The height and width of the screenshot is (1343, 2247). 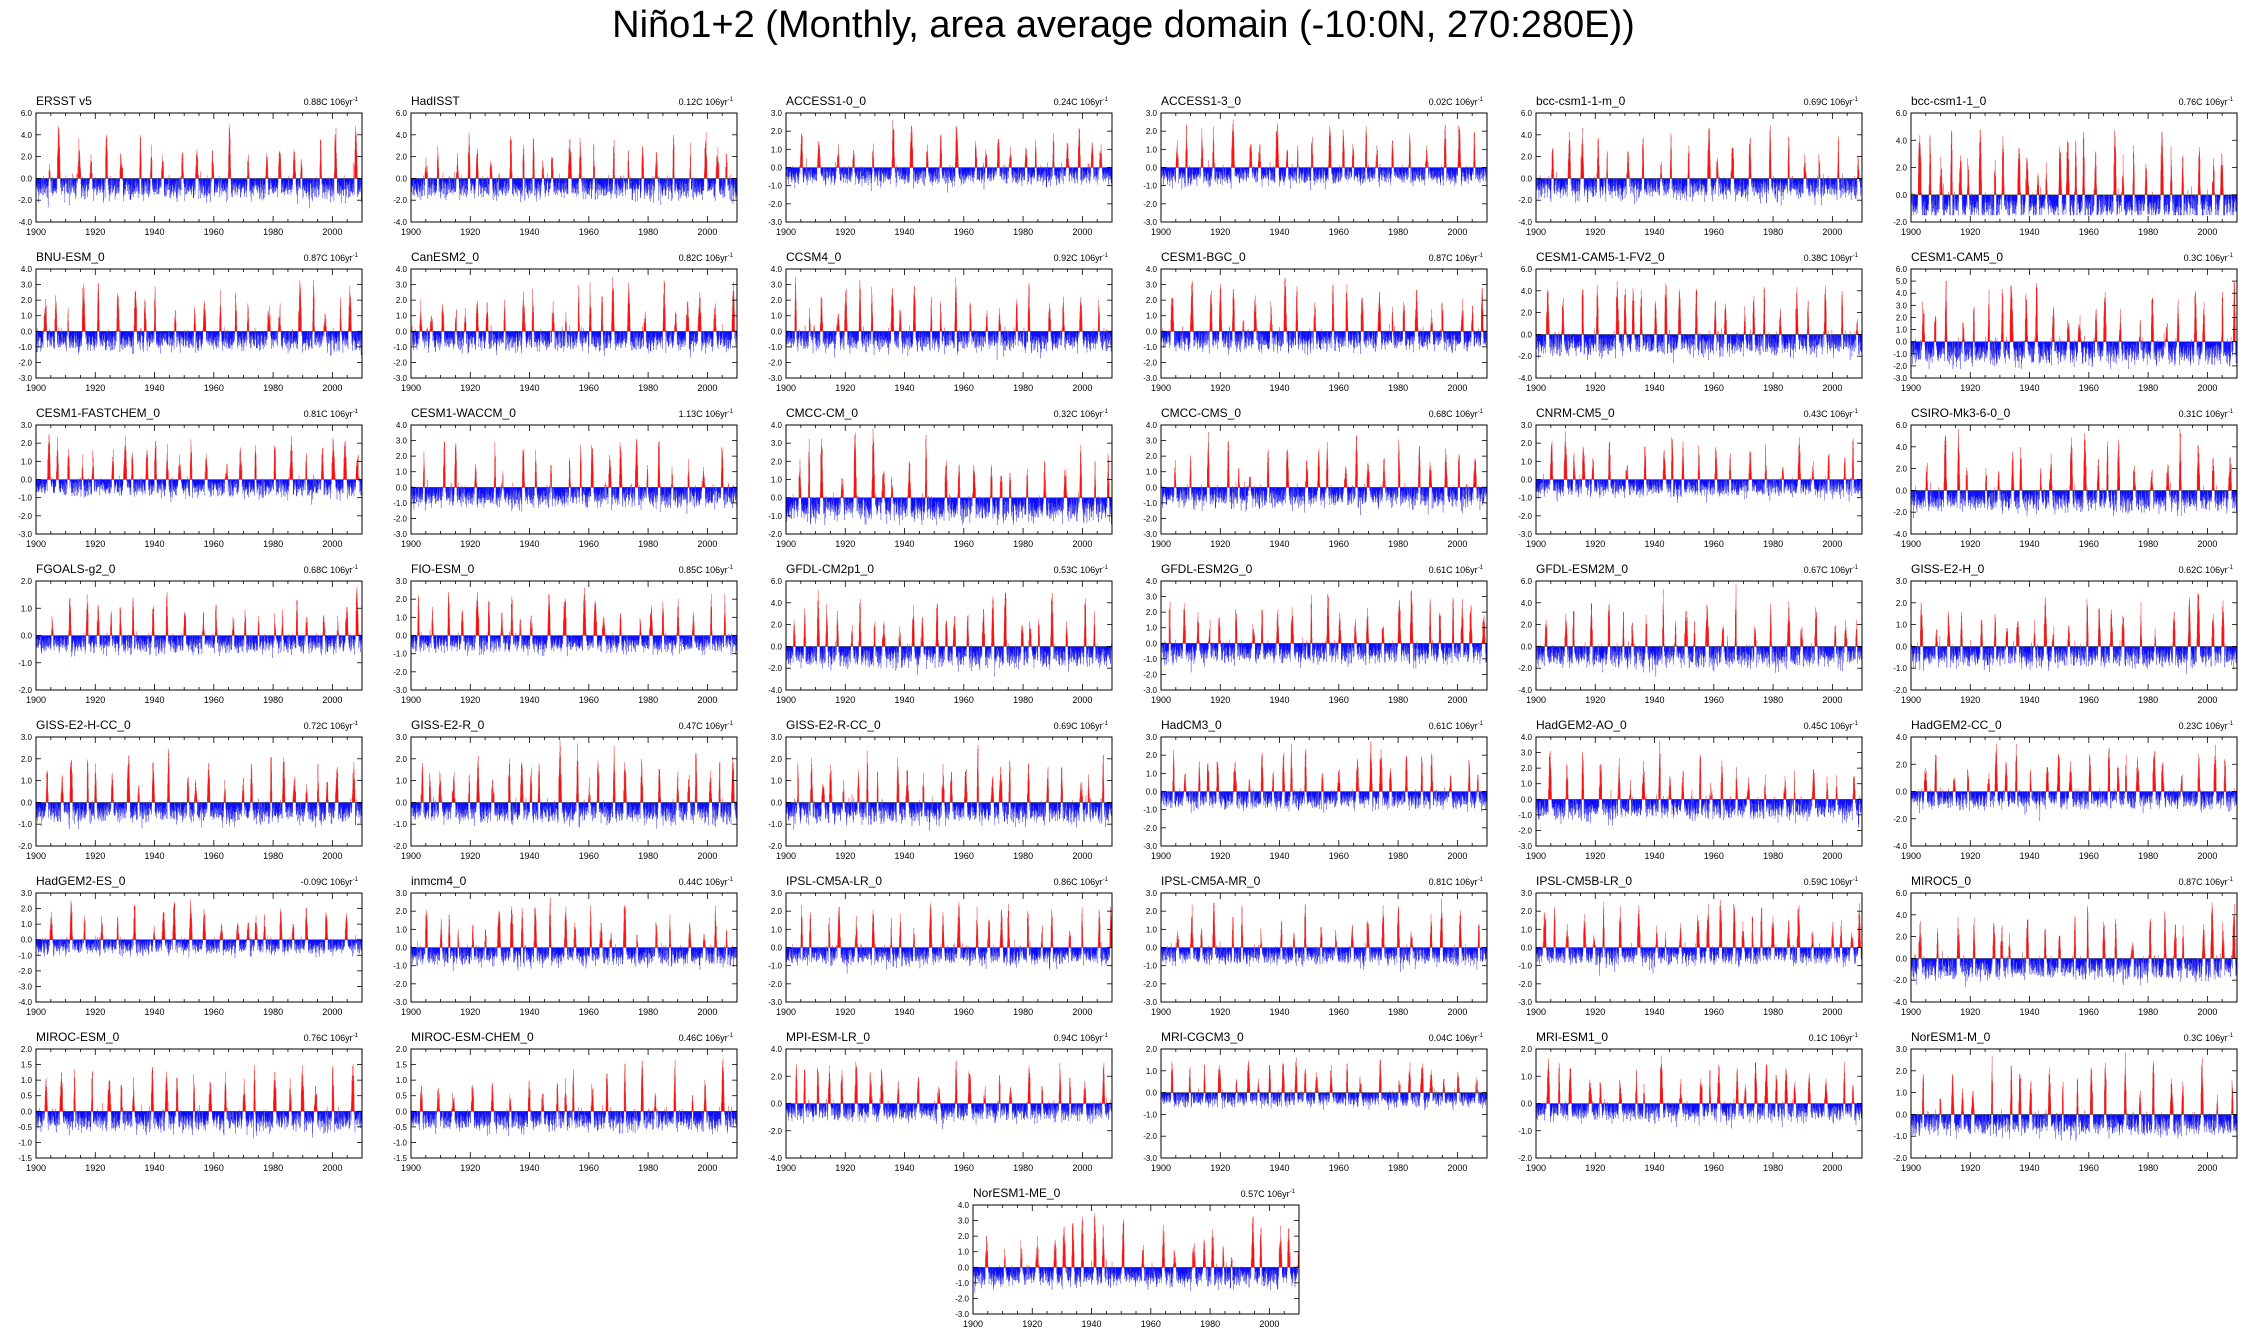 What do you see at coordinates (439, 881) in the screenshot?
I see `panel-title: inmcm4_0` at bounding box center [439, 881].